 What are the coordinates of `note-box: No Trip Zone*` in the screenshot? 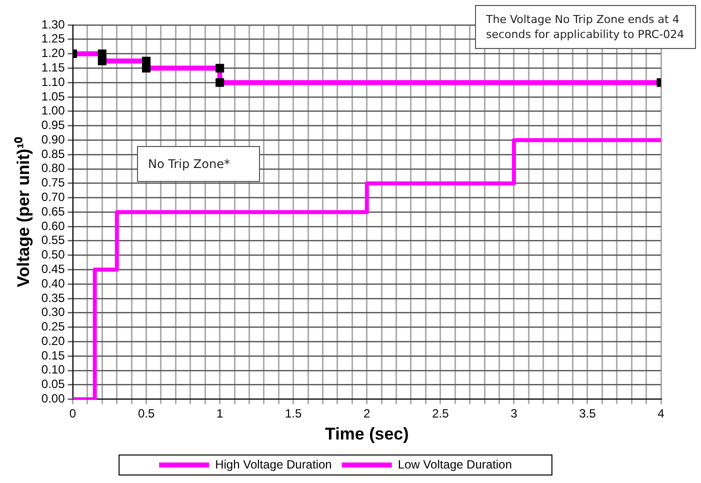 It's located at (198, 164).